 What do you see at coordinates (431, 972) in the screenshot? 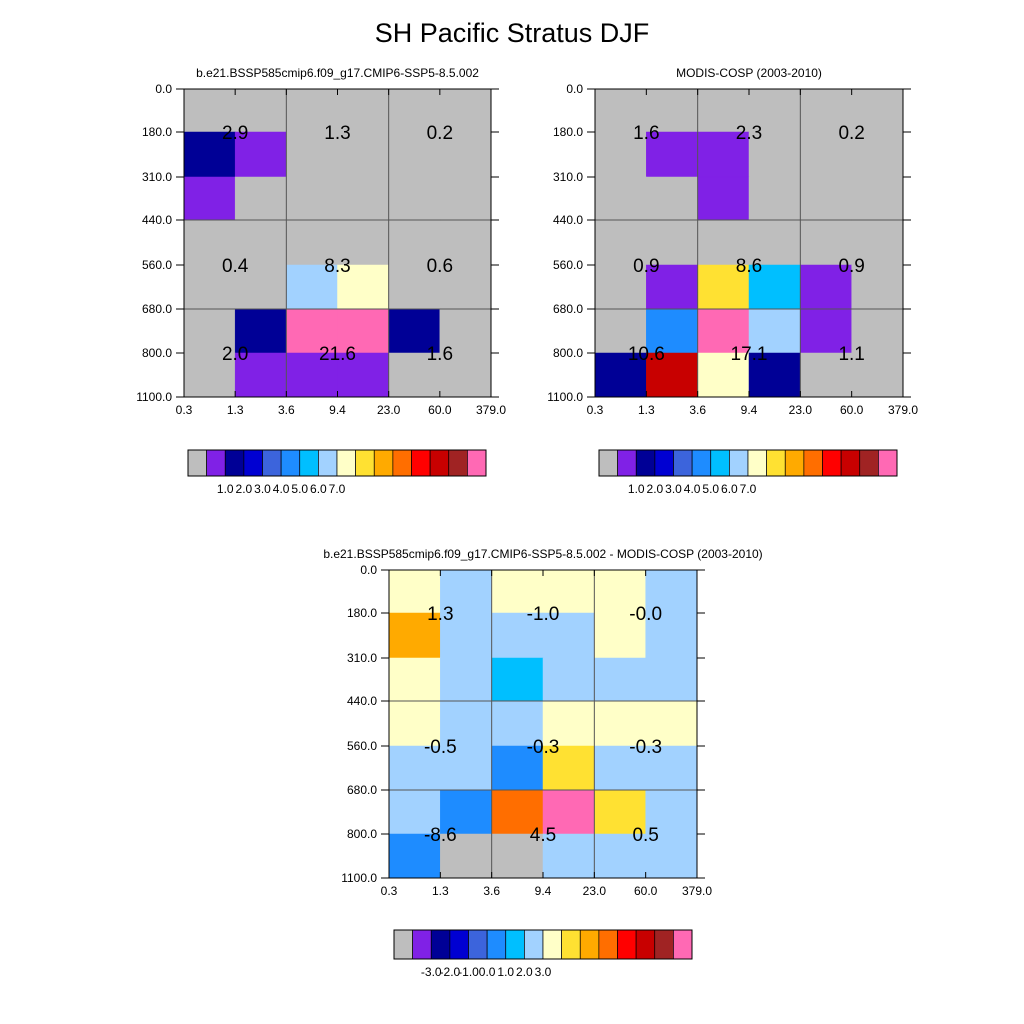
I see `colorbar-label: -3.0` at bounding box center [431, 972].